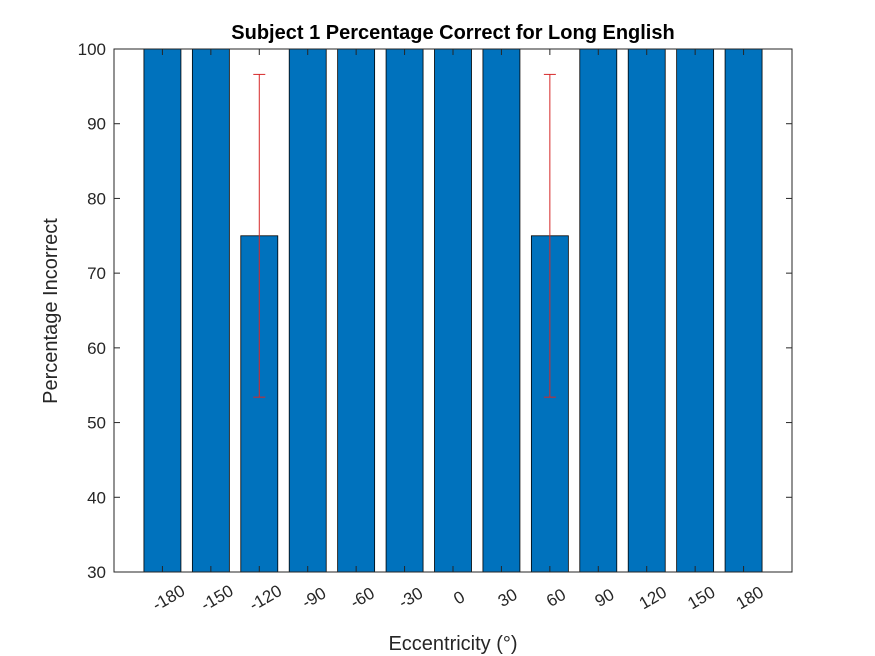  What do you see at coordinates (750, 598) in the screenshot?
I see `x-tick-label: 180` at bounding box center [750, 598].